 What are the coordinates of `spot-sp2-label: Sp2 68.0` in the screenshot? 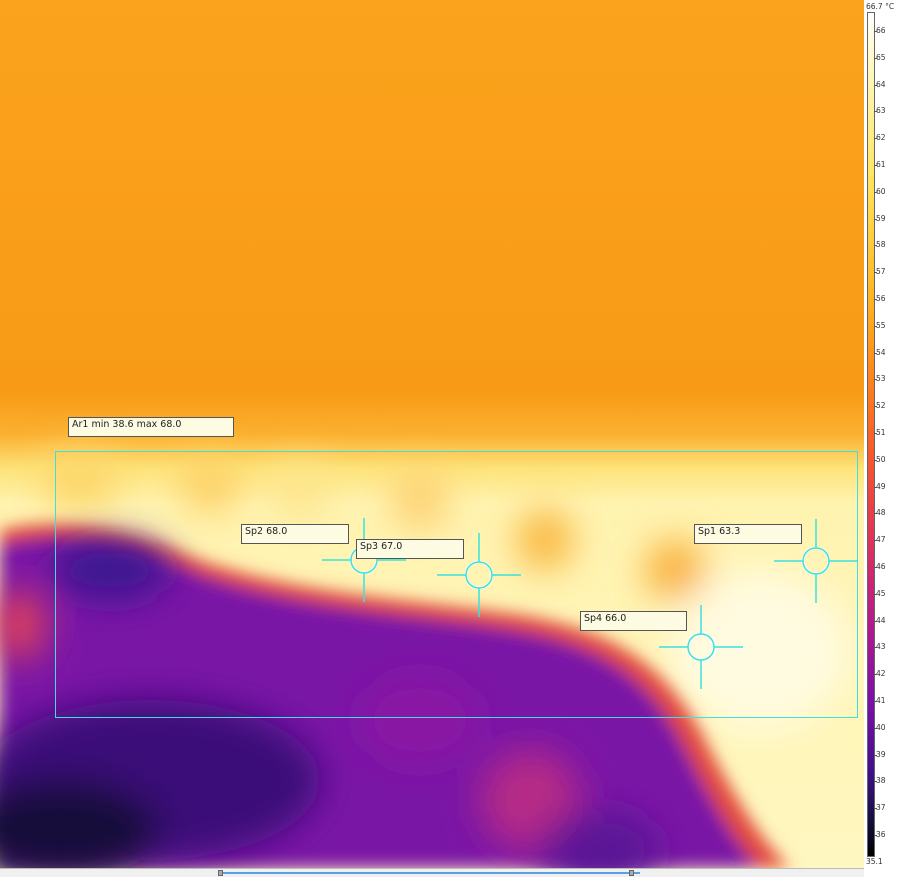 It's located at (295, 534).